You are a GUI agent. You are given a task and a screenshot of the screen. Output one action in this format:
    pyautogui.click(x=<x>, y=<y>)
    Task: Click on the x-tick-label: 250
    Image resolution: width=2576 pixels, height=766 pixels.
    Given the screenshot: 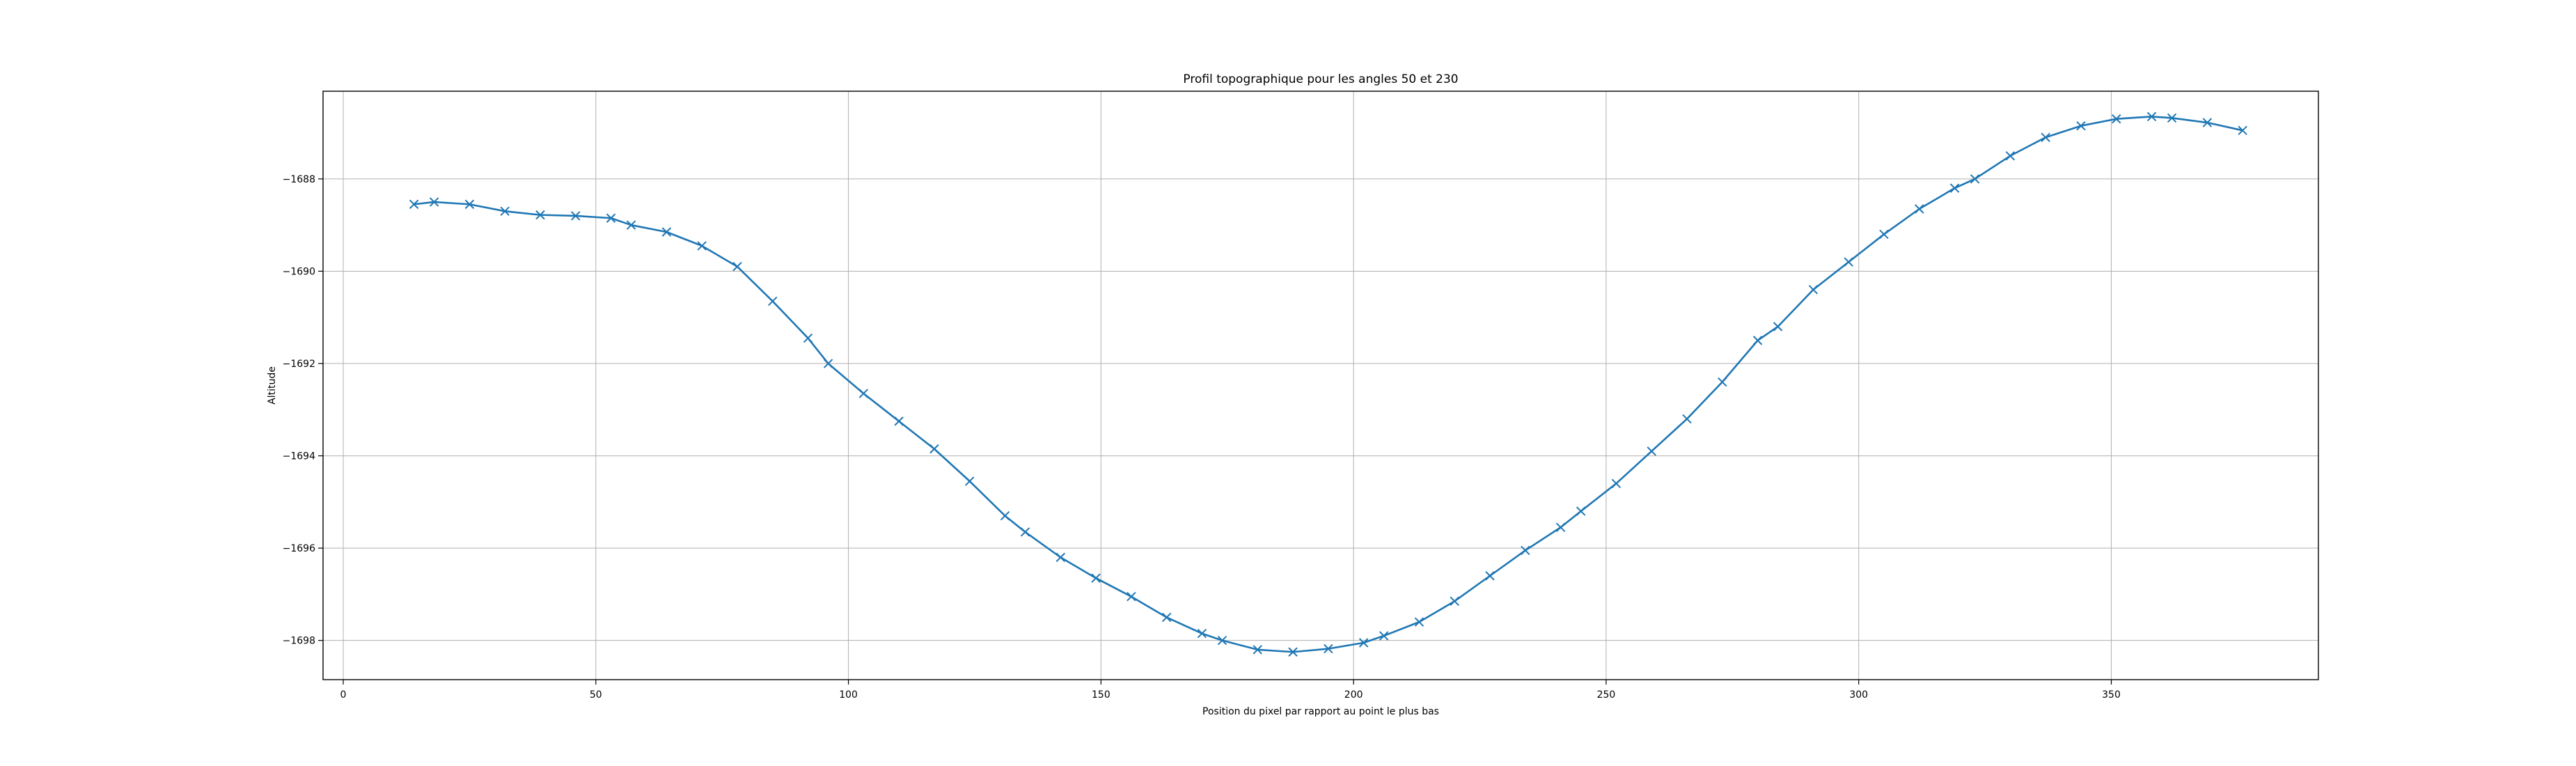 What is the action you would take?
    pyautogui.click(x=1606, y=695)
    